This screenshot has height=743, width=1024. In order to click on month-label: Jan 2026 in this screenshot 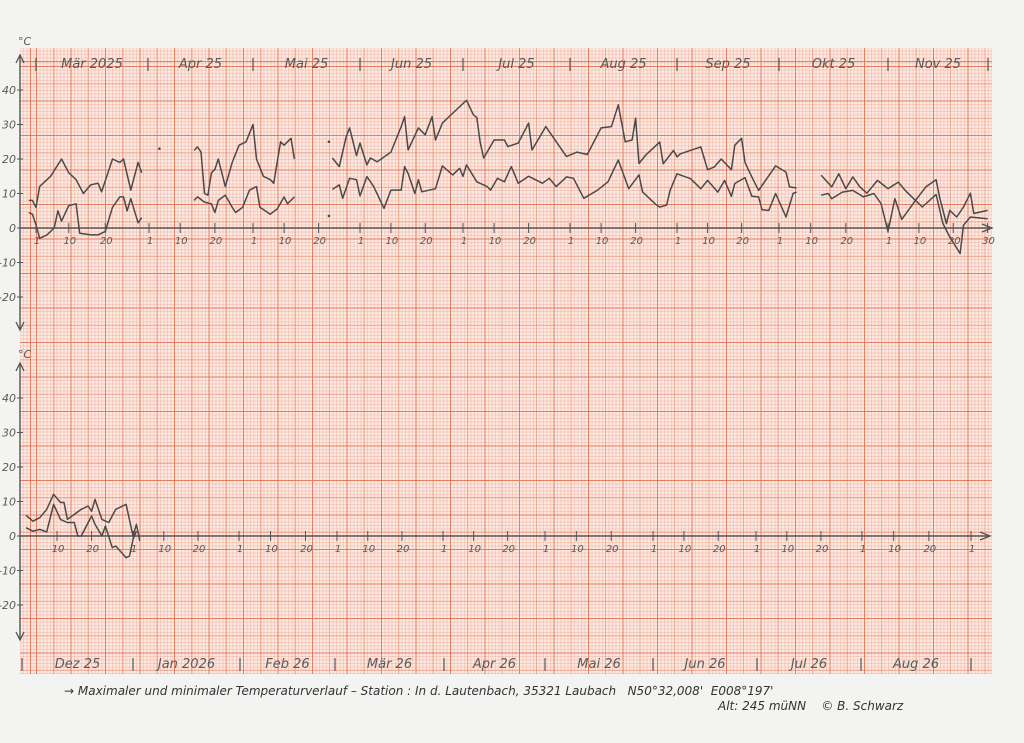, I will do `click(185, 664)`.